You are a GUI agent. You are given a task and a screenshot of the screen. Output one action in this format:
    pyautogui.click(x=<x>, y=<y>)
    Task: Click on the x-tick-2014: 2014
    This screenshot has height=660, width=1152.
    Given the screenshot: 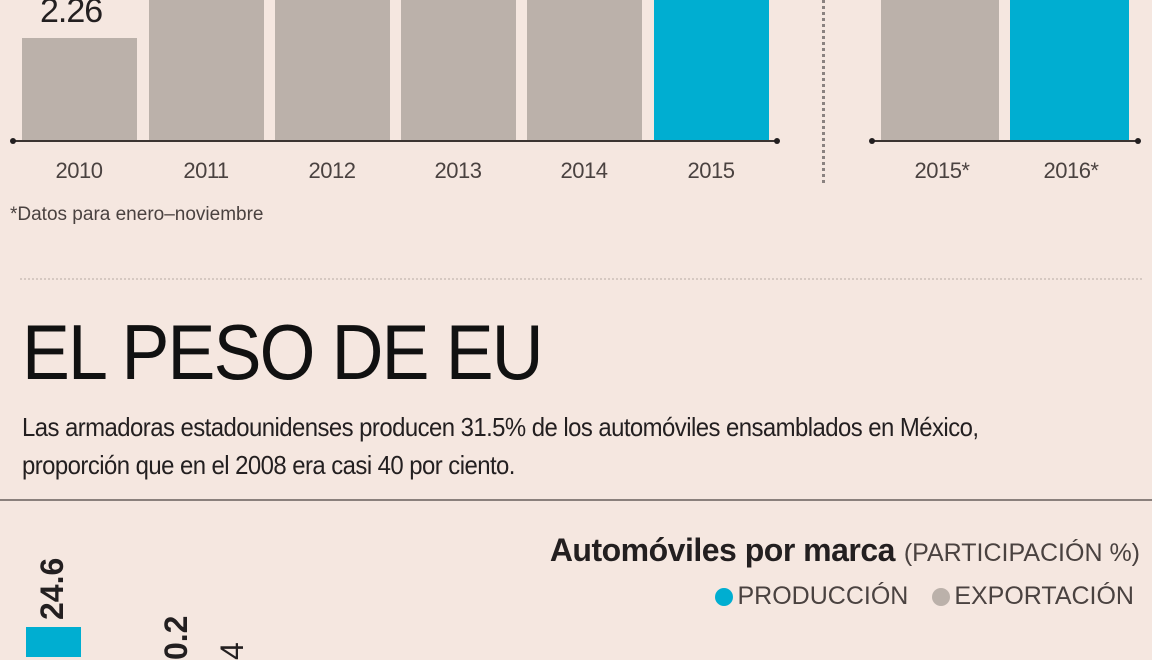 What is the action you would take?
    pyautogui.click(x=584, y=170)
    